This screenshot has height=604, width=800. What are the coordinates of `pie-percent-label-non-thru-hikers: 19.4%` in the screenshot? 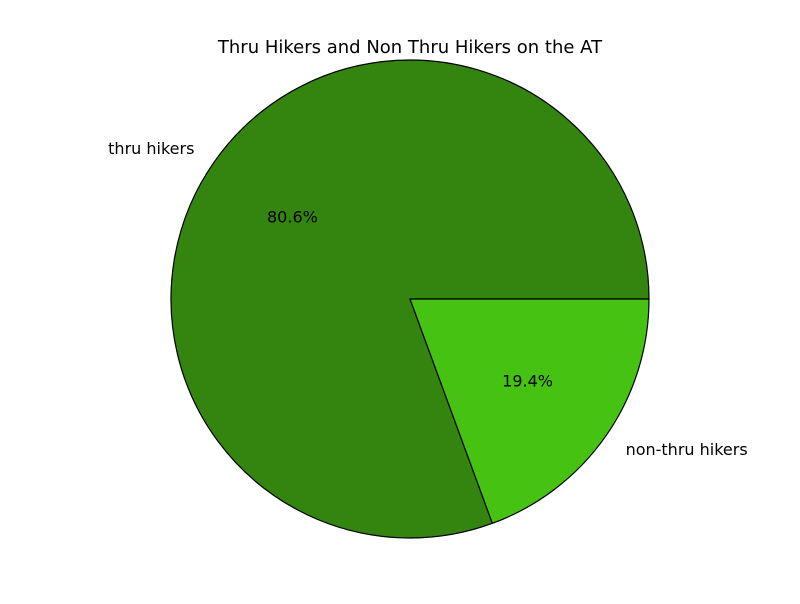 It's located at (527, 381).